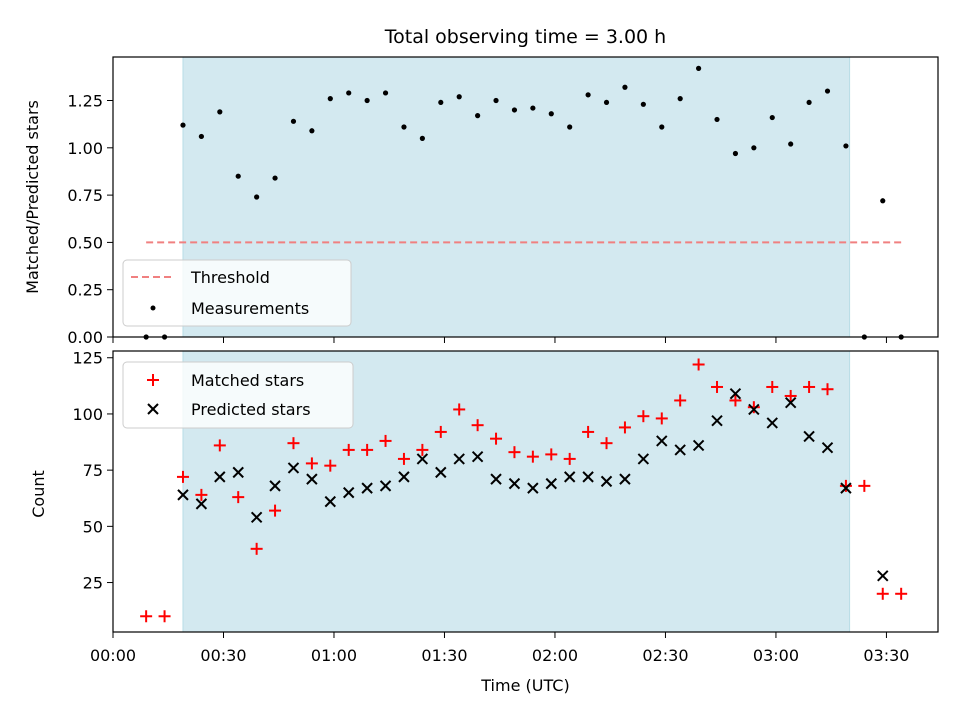 The width and height of the screenshot is (960, 720). What do you see at coordinates (153, 409) in the screenshot?
I see `legend-predicted-swatch` at bounding box center [153, 409].